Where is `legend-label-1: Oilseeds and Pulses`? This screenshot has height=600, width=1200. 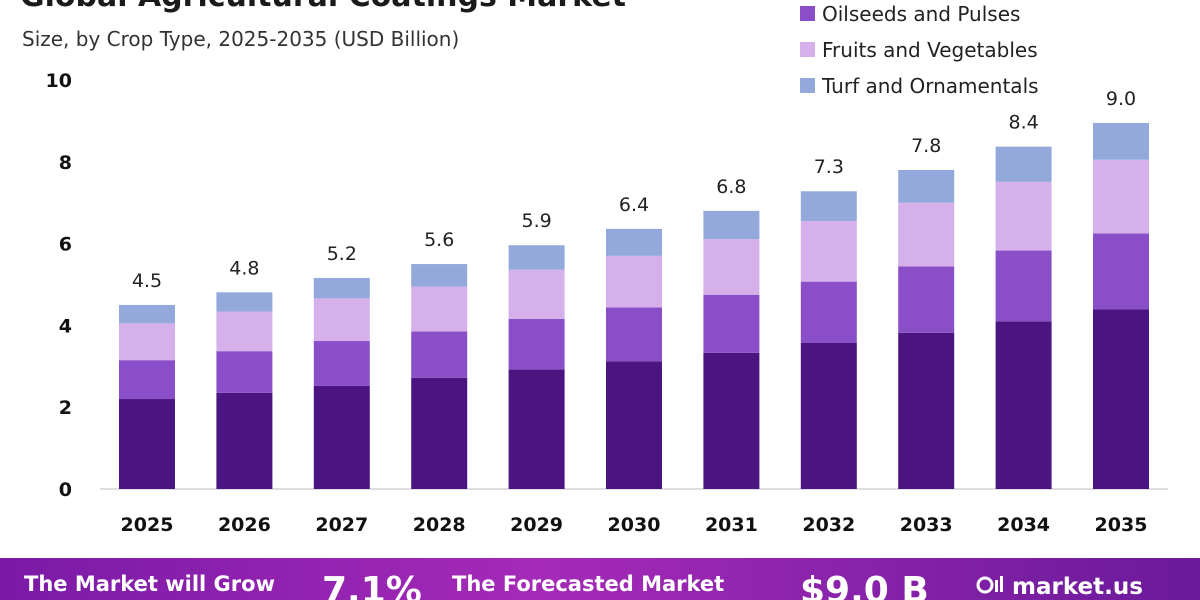 legend-label-1: Oilseeds and Pulses is located at coordinates (921, 14).